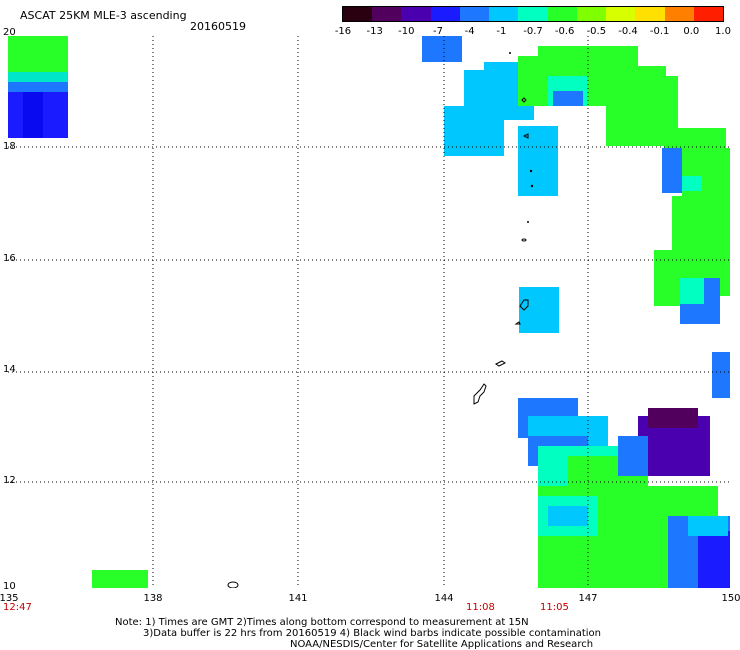 This screenshot has height=650, width=740. I want to click on colorbar-tick-label: 0.0, so click(691, 31).